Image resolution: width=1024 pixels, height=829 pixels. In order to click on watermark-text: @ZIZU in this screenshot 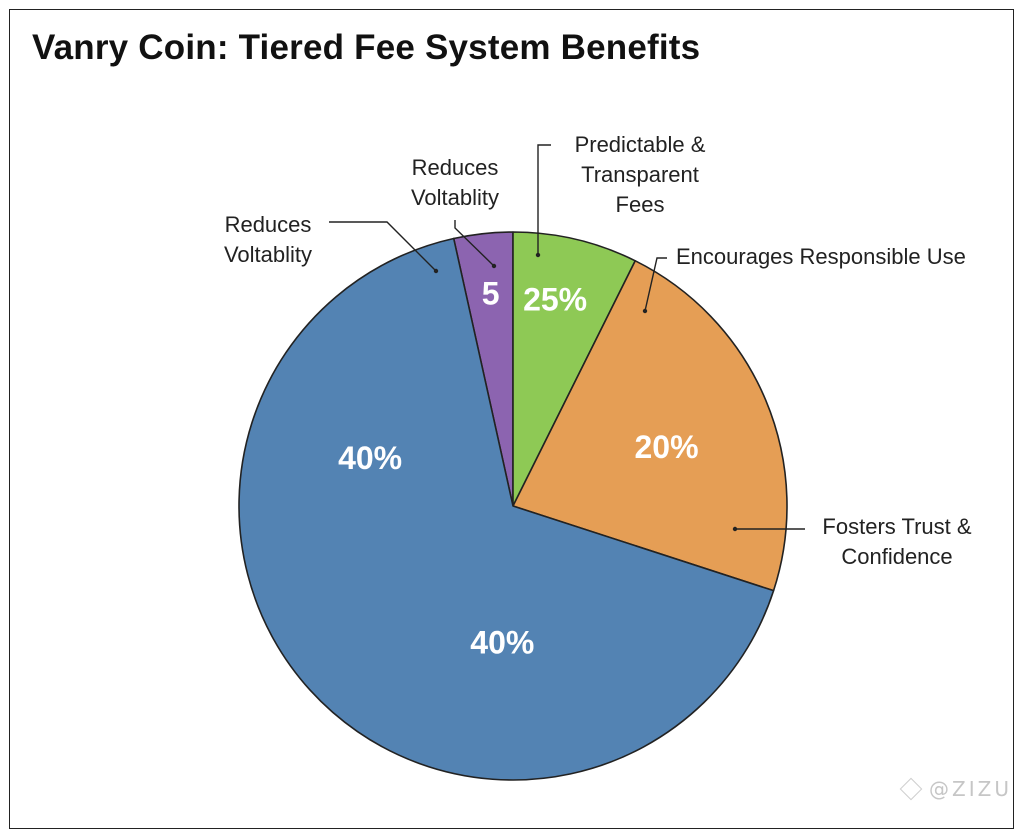, I will do `click(970, 789)`.